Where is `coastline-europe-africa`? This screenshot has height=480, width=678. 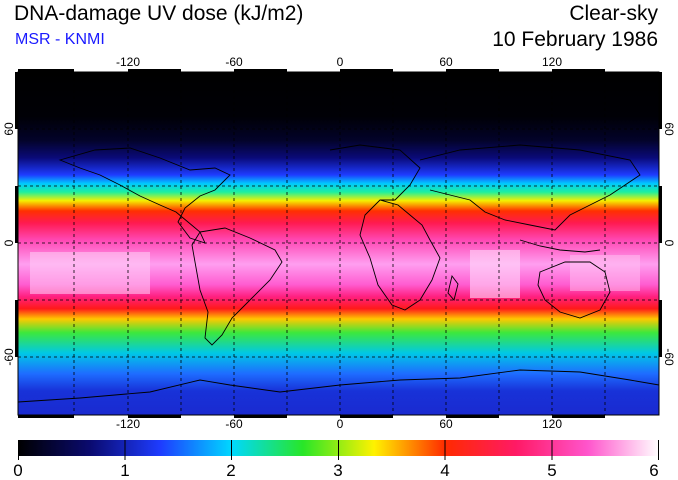
coastline-europe-africa is located at coordinates (385, 227).